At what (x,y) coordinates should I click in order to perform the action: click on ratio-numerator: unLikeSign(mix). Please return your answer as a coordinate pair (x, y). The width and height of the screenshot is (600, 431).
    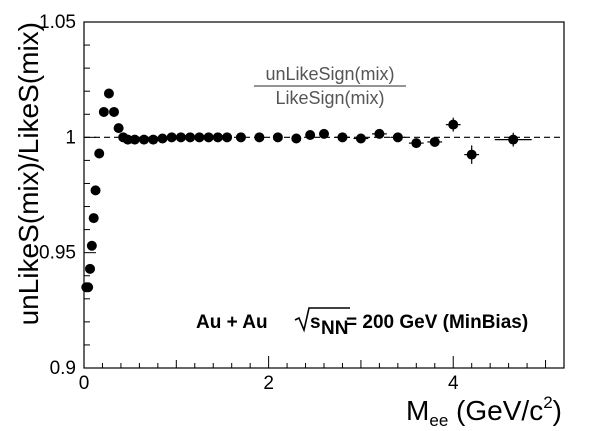
    Looking at the image, I should click on (329, 74).